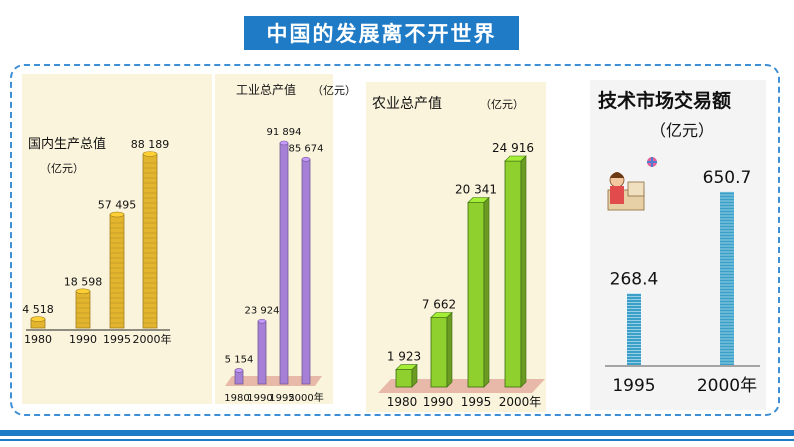 Image resolution: width=794 pixels, height=447 pixels. What do you see at coordinates (520, 402) in the screenshot?
I see `agri-tick-label: 2000年` at bounding box center [520, 402].